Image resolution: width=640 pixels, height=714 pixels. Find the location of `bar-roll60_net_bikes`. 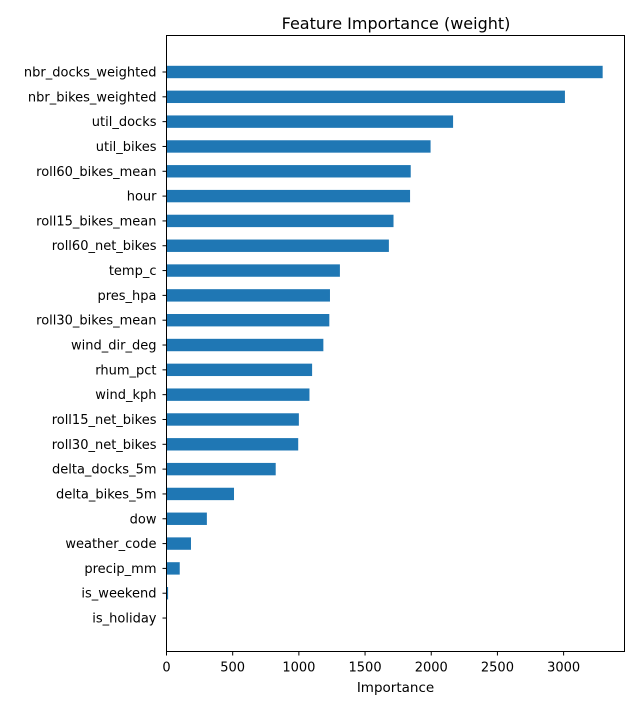

bar-roll60_net_bikes is located at coordinates (277, 245).